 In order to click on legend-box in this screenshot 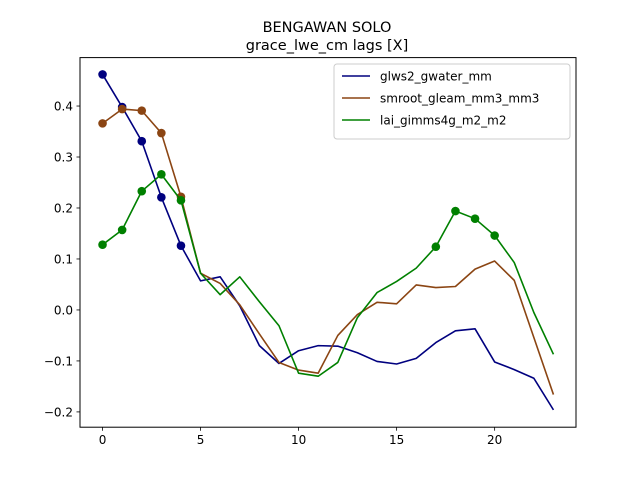, I will do `click(452, 101)`.